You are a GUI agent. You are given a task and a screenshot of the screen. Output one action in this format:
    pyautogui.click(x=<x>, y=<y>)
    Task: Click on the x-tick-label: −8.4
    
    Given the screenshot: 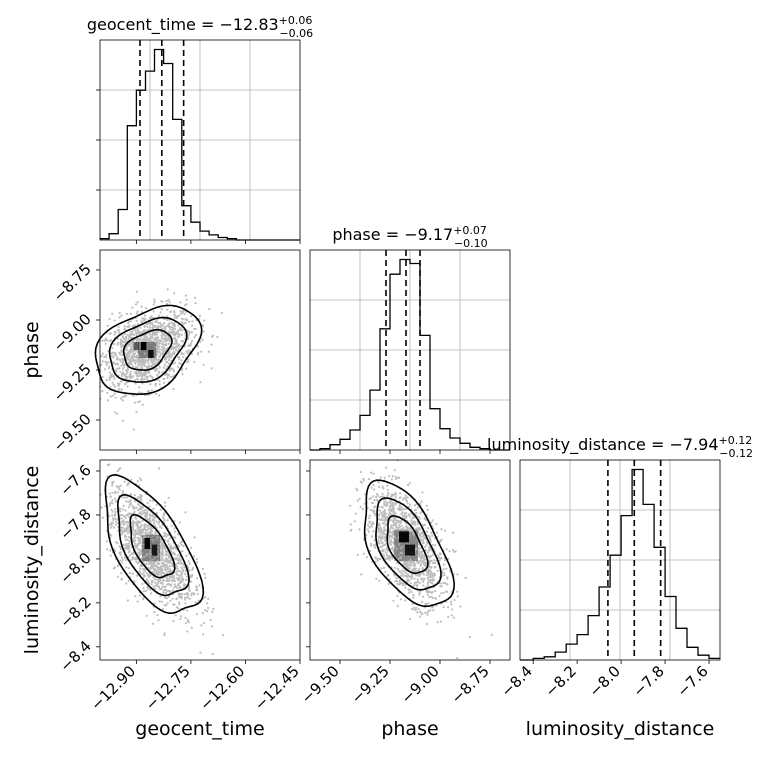 What is the action you would take?
    pyautogui.click(x=517, y=681)
    